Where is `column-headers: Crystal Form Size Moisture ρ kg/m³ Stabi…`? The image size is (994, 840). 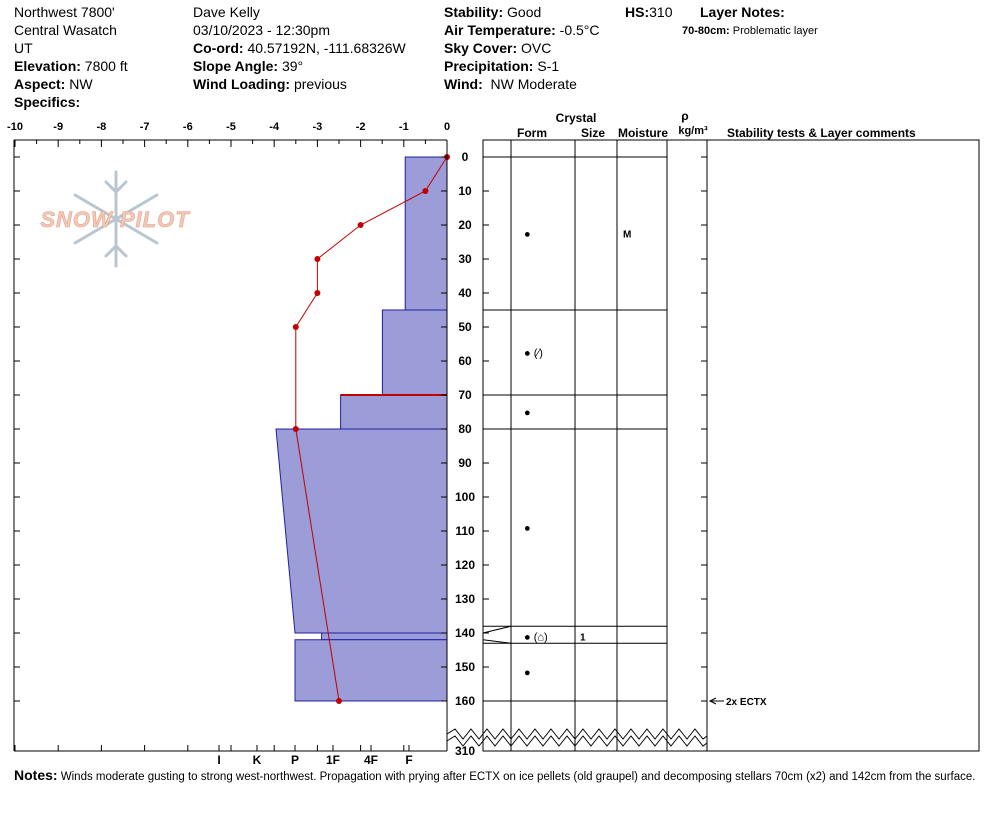
column-headers: Crystal Form Size Moisture ρ kg/m³ Stabi… is located at coordinates (716, 124).